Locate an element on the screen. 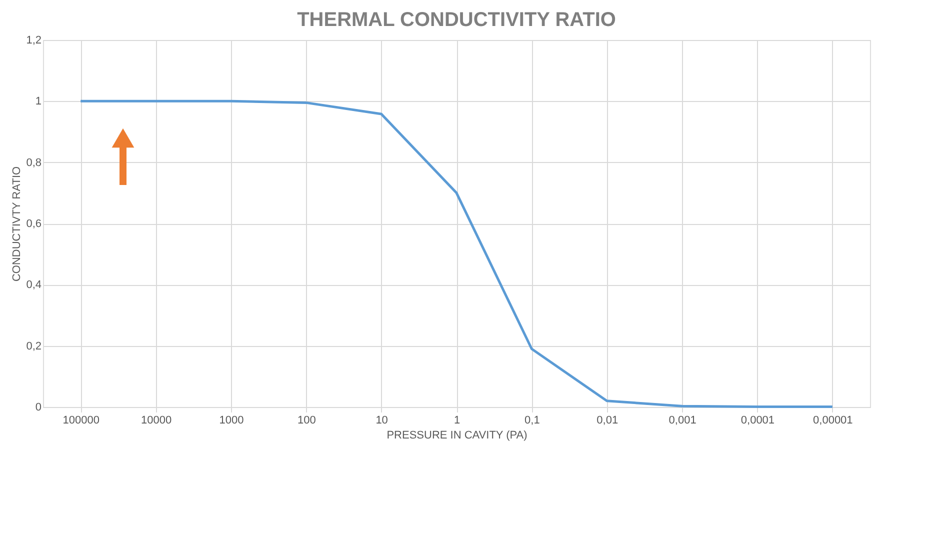 The height and width of the screenshot is (546, 940). y-tick-label: 0,4 is located at coordinates (34, 285).